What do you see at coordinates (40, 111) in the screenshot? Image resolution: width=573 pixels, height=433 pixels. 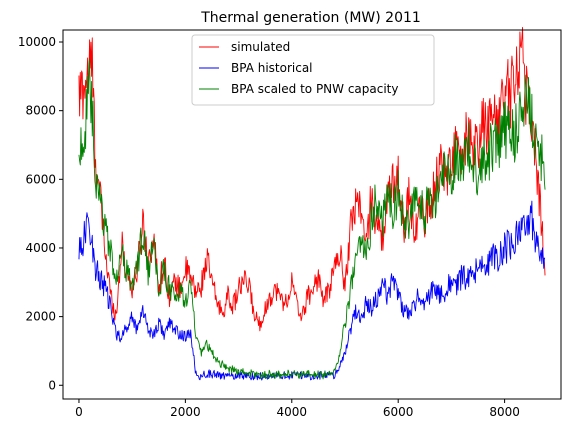 I see `y-tick-label-4: 8000` at bounding box center [40, 111].